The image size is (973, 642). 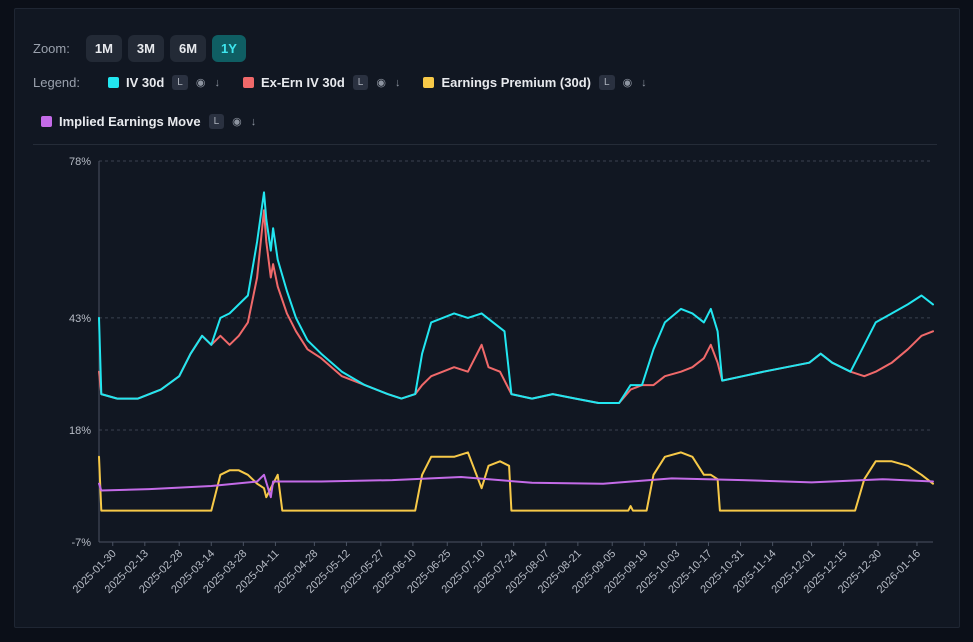 I want to click on implied-move-line, so click(x=516, y=486).